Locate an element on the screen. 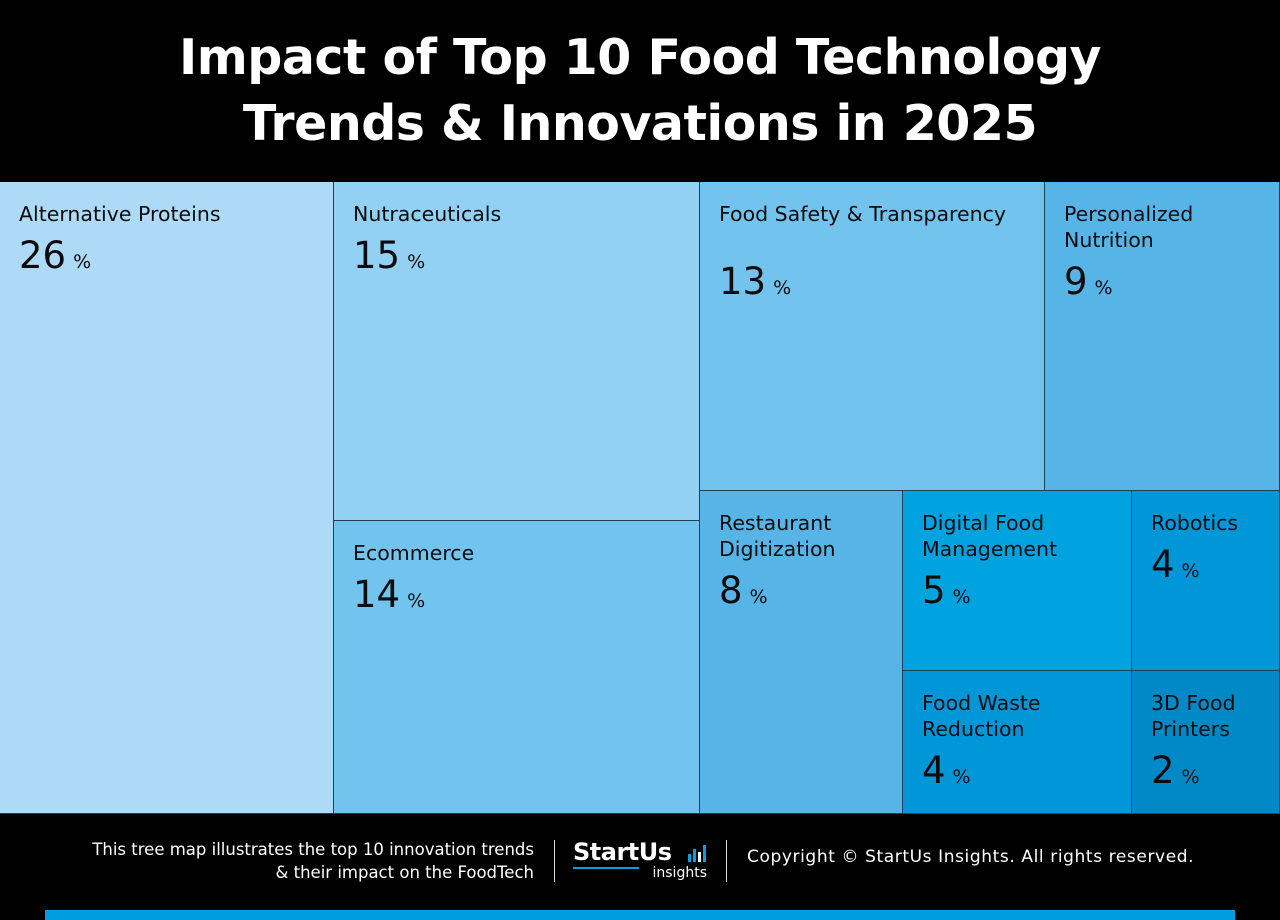 The width and height of the screenshot is (1280, 920). tile-value-number: 5 is located at coordinates (934, 590).